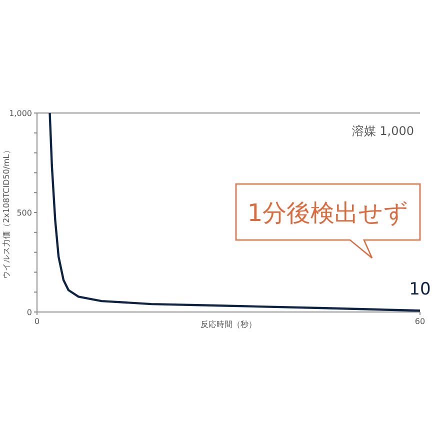 The height and width of the screenshot is (440, 440). I want to click on ref-line-label: 溶媒 1,000, so click(383, 131).